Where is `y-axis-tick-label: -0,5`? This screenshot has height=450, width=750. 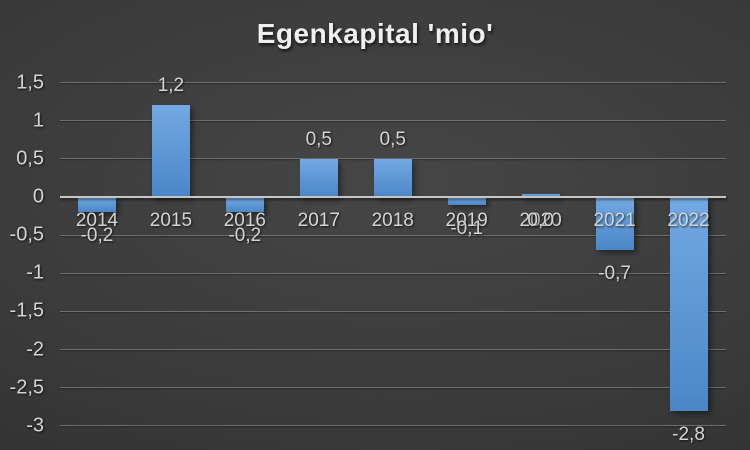 y-axis-tick-label: -0,5 is located at coordinates (26, 234).